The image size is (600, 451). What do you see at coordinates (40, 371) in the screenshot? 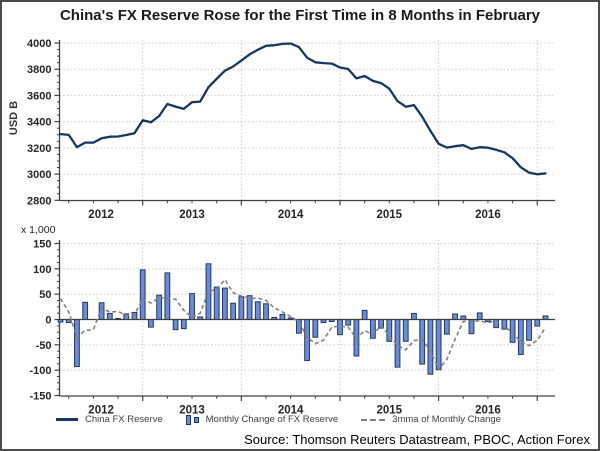
I see `svg-text: -100` at bounding box center [40, 371].